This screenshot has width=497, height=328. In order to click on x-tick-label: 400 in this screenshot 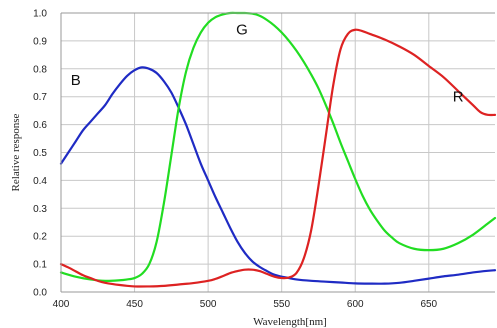, I will do `click(61, 304)`.